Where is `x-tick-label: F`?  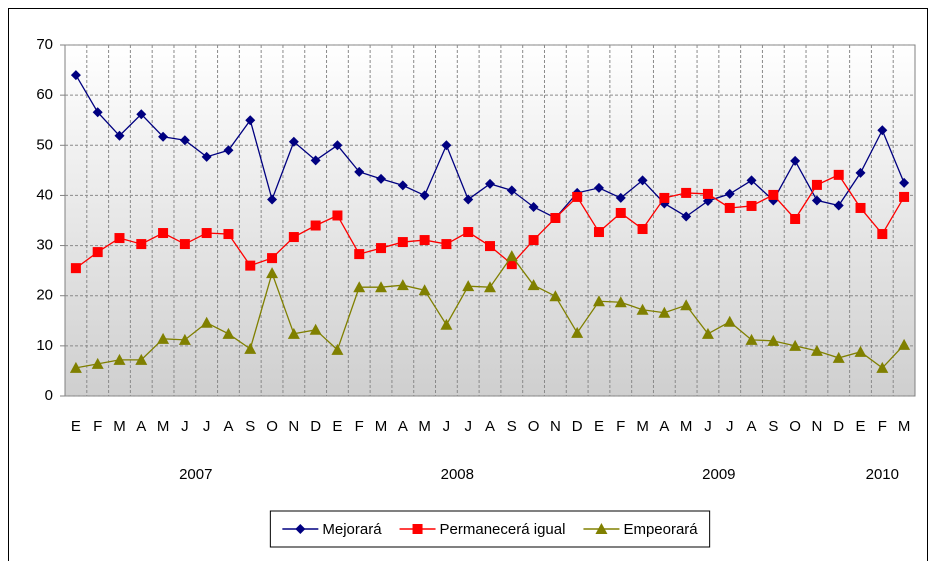 x-tick-label: F is located at coordinates (97, 426).